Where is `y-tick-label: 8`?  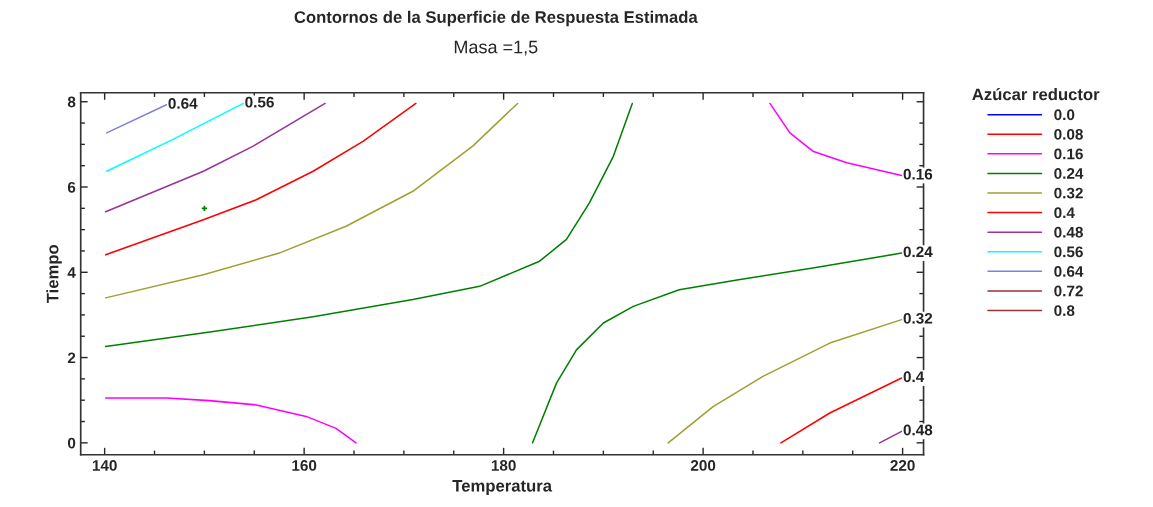 y-tick-label: 8 is located at coordinates (71, 102).